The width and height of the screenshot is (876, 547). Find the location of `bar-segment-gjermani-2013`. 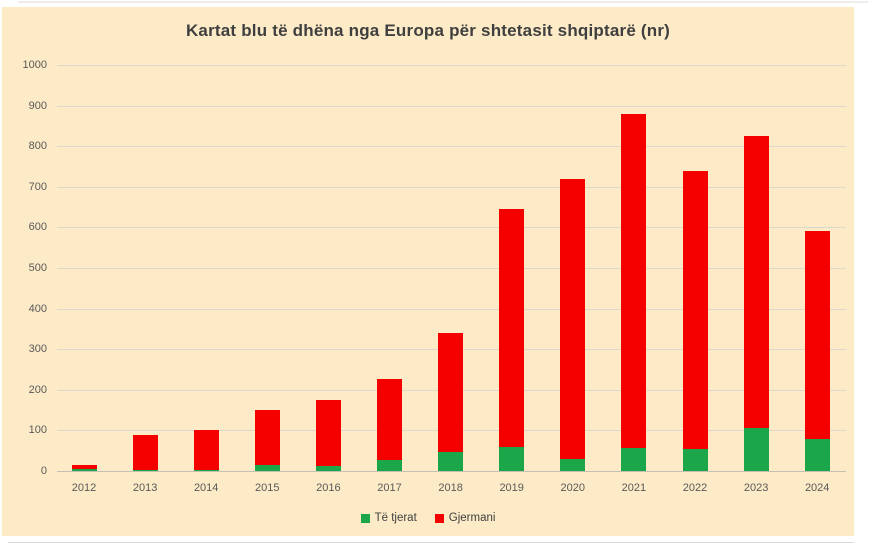

bar-segment-gjermani-2013 is located at coordinates (145, 453).